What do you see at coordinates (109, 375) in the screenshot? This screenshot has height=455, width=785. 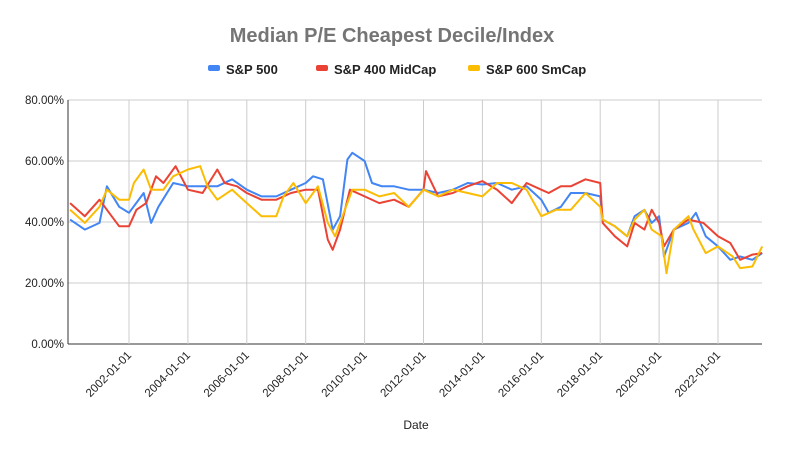 I see `x-tick-label: 2002-01-01` at bounding box center [109, 375].